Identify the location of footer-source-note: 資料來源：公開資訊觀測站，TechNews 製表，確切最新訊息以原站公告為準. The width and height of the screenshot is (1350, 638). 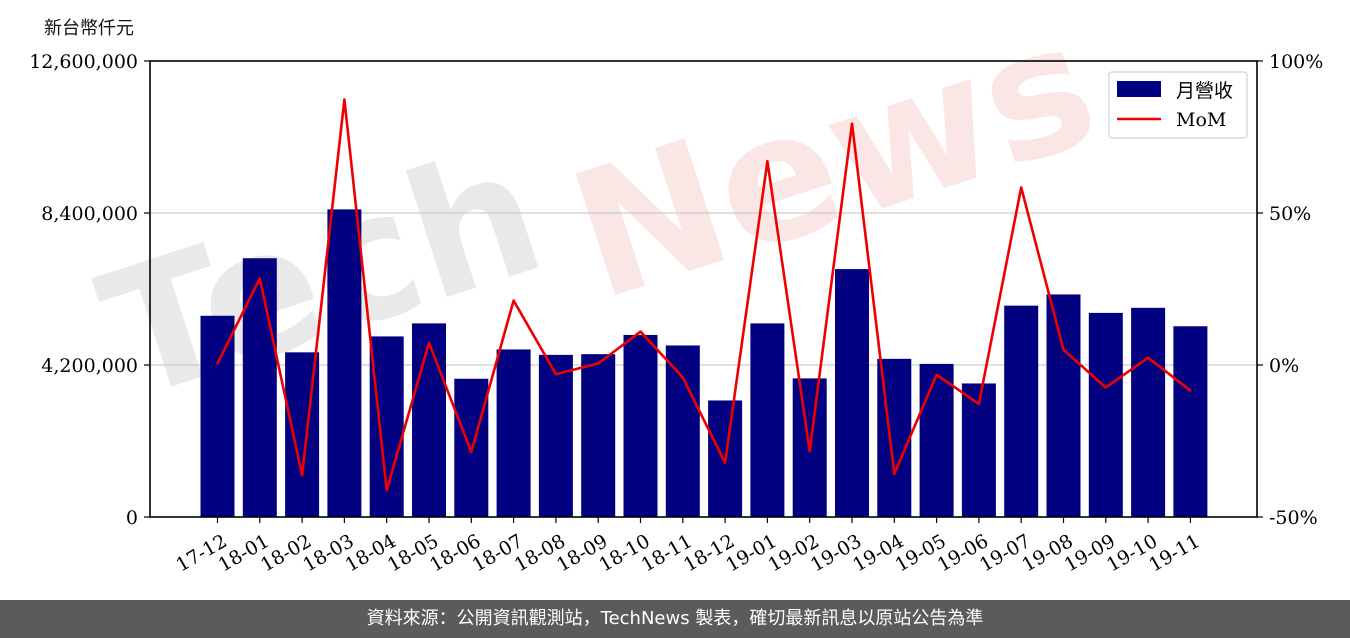
(675, 619).